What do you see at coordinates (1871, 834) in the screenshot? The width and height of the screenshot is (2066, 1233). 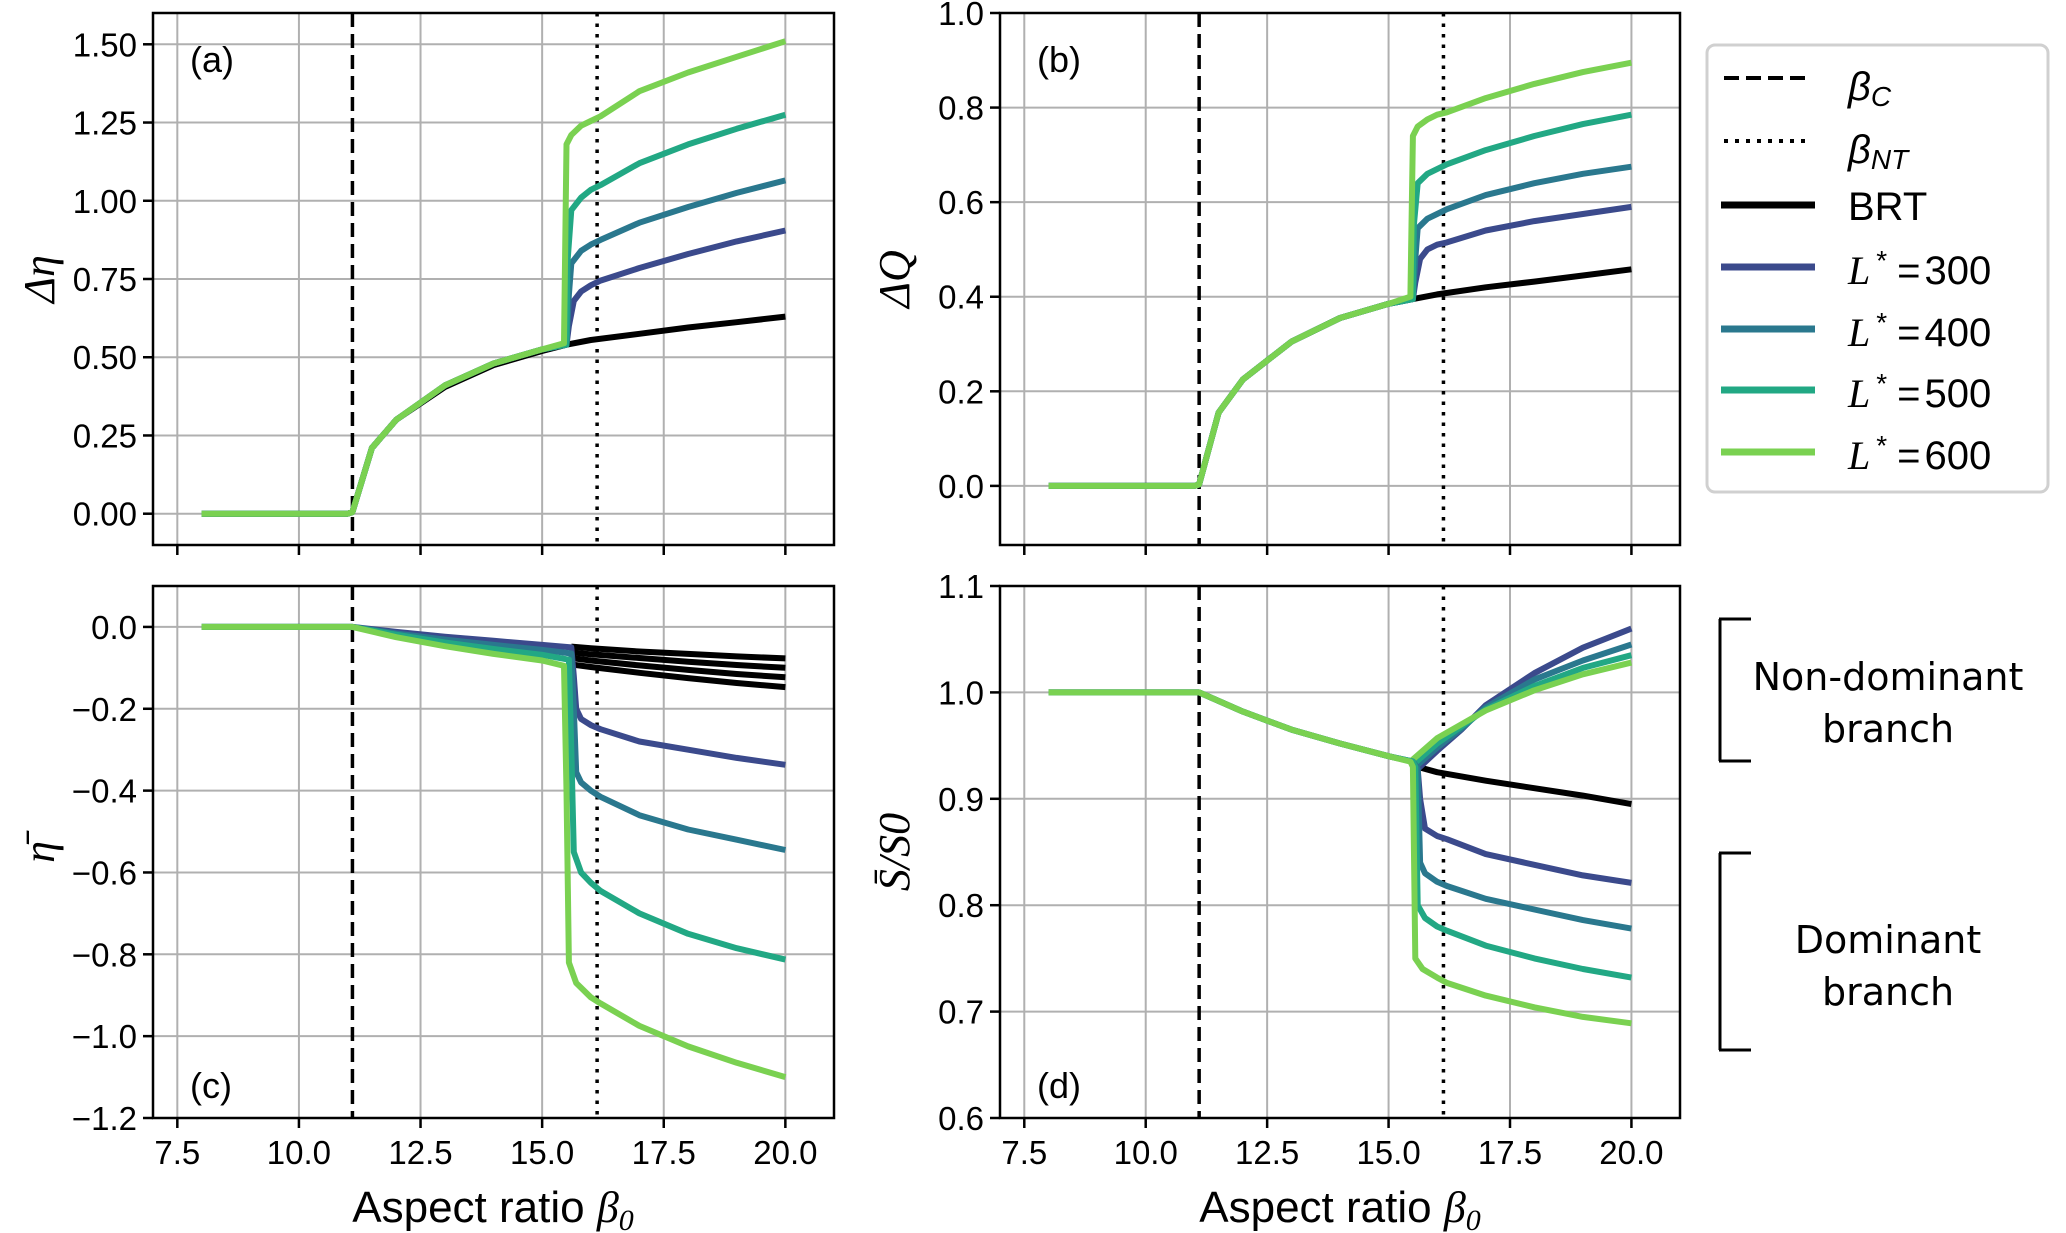 I see `branch-annotations: Non-dominant branch Dominant branch` at bounding box center [1871, 834].